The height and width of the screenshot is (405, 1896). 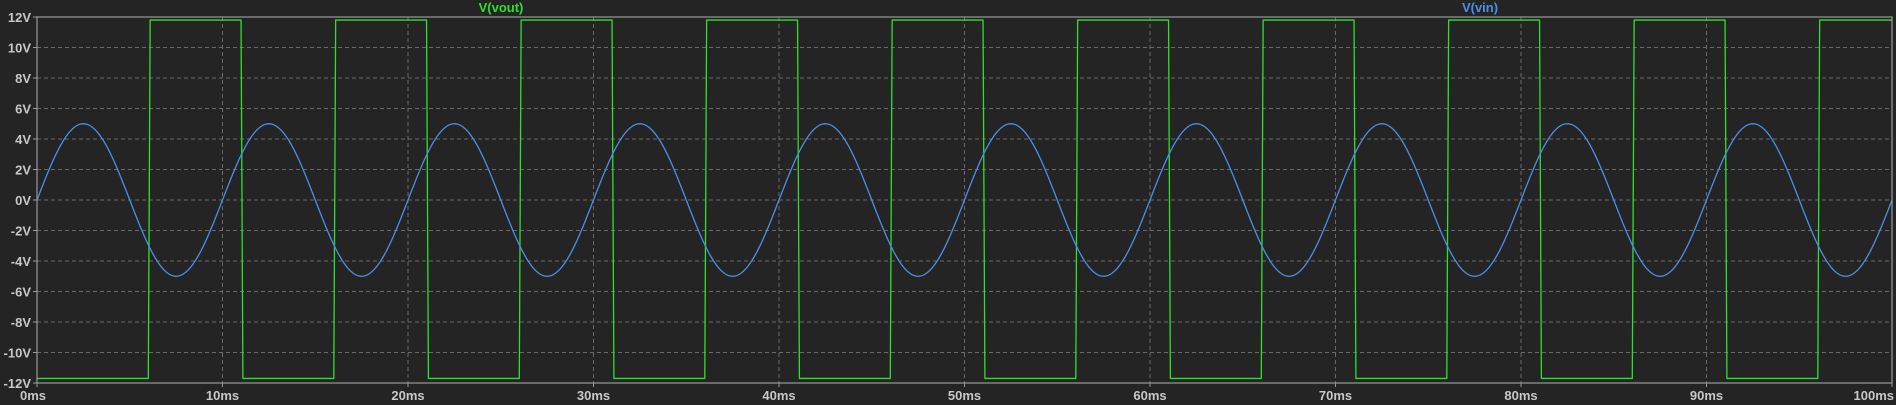 What do you see at coordinates (778, 395) in the screenshot?
I see `x-tick-label: 40ms` at bounding box center [778, 395].